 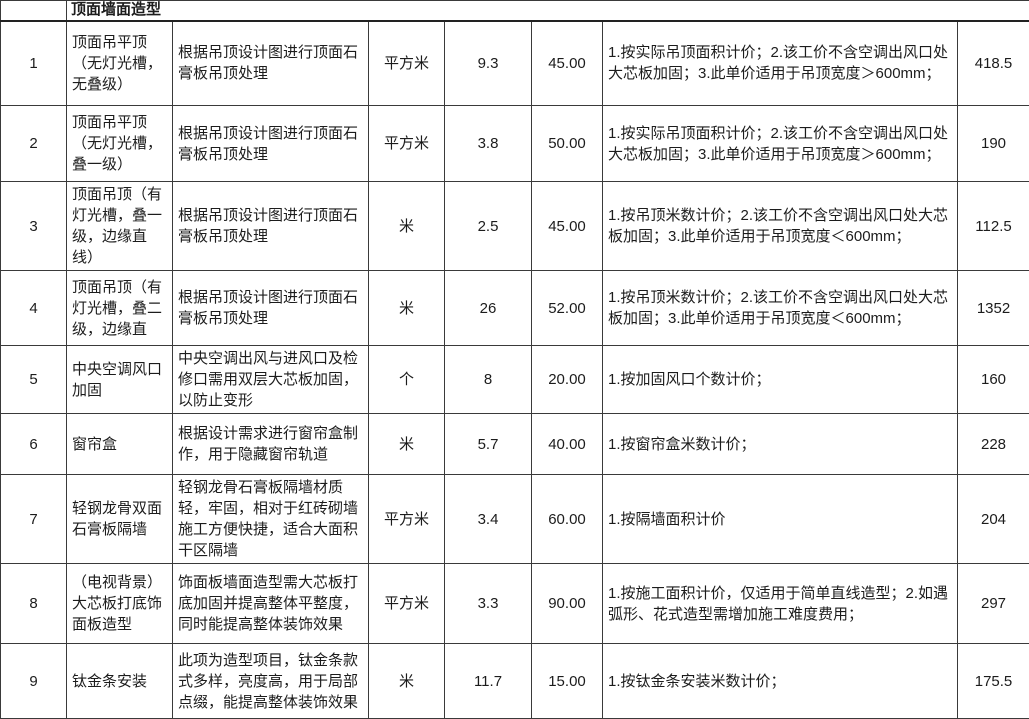 What do you see at coordinates (488, 144) in the screenshot?
I see `cell-quantity: 3.8` at bounding box center [488, 144].